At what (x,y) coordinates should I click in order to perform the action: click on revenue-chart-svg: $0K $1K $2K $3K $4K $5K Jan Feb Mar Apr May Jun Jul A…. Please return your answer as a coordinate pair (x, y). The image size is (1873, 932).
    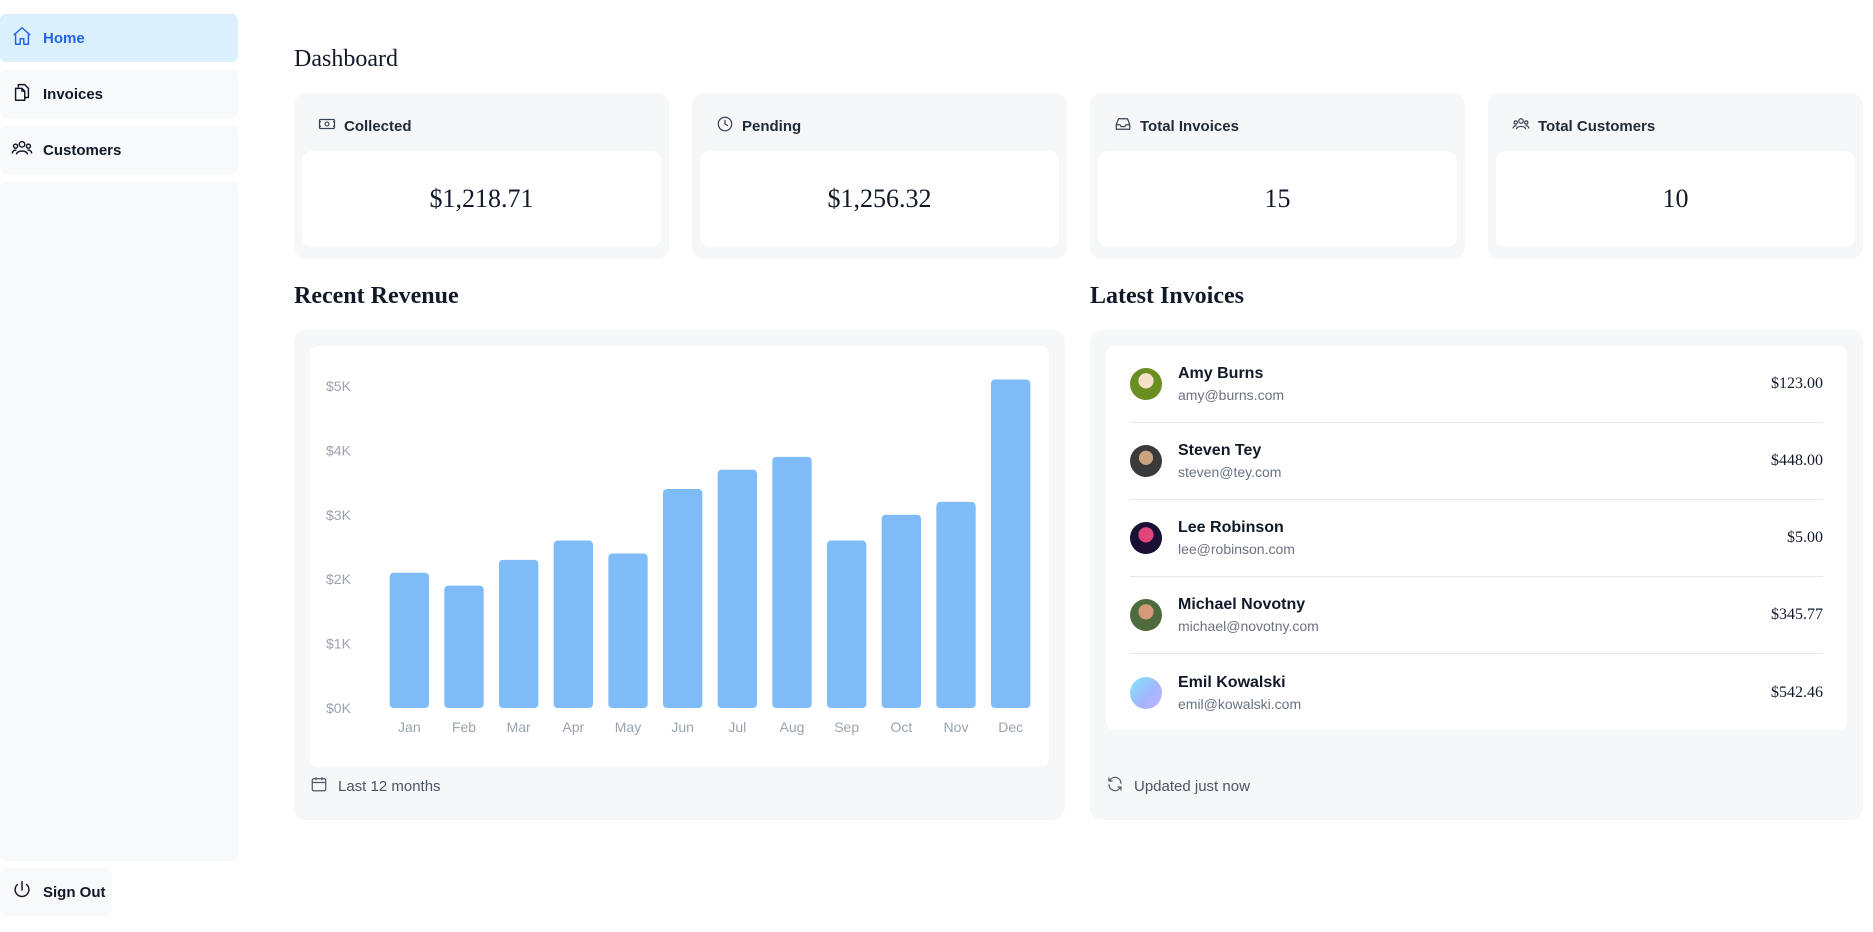
    Looking at the image, I should click on (678, 556).